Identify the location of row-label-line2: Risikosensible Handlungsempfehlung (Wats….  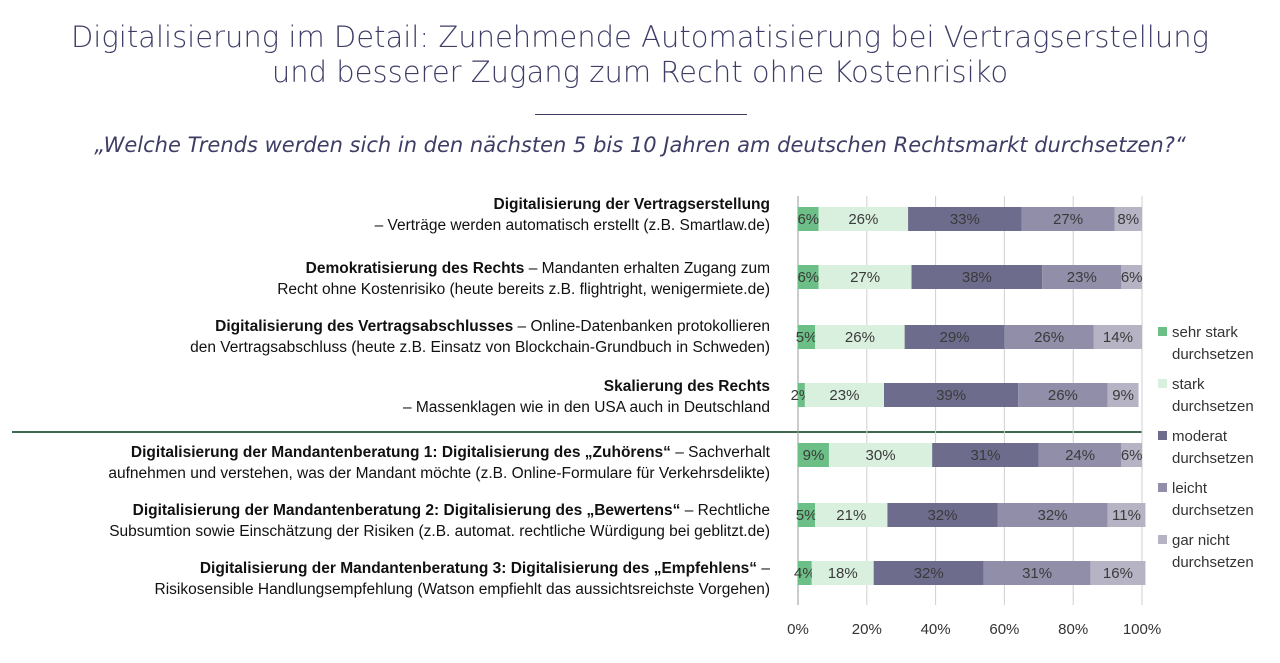
(462, 589).